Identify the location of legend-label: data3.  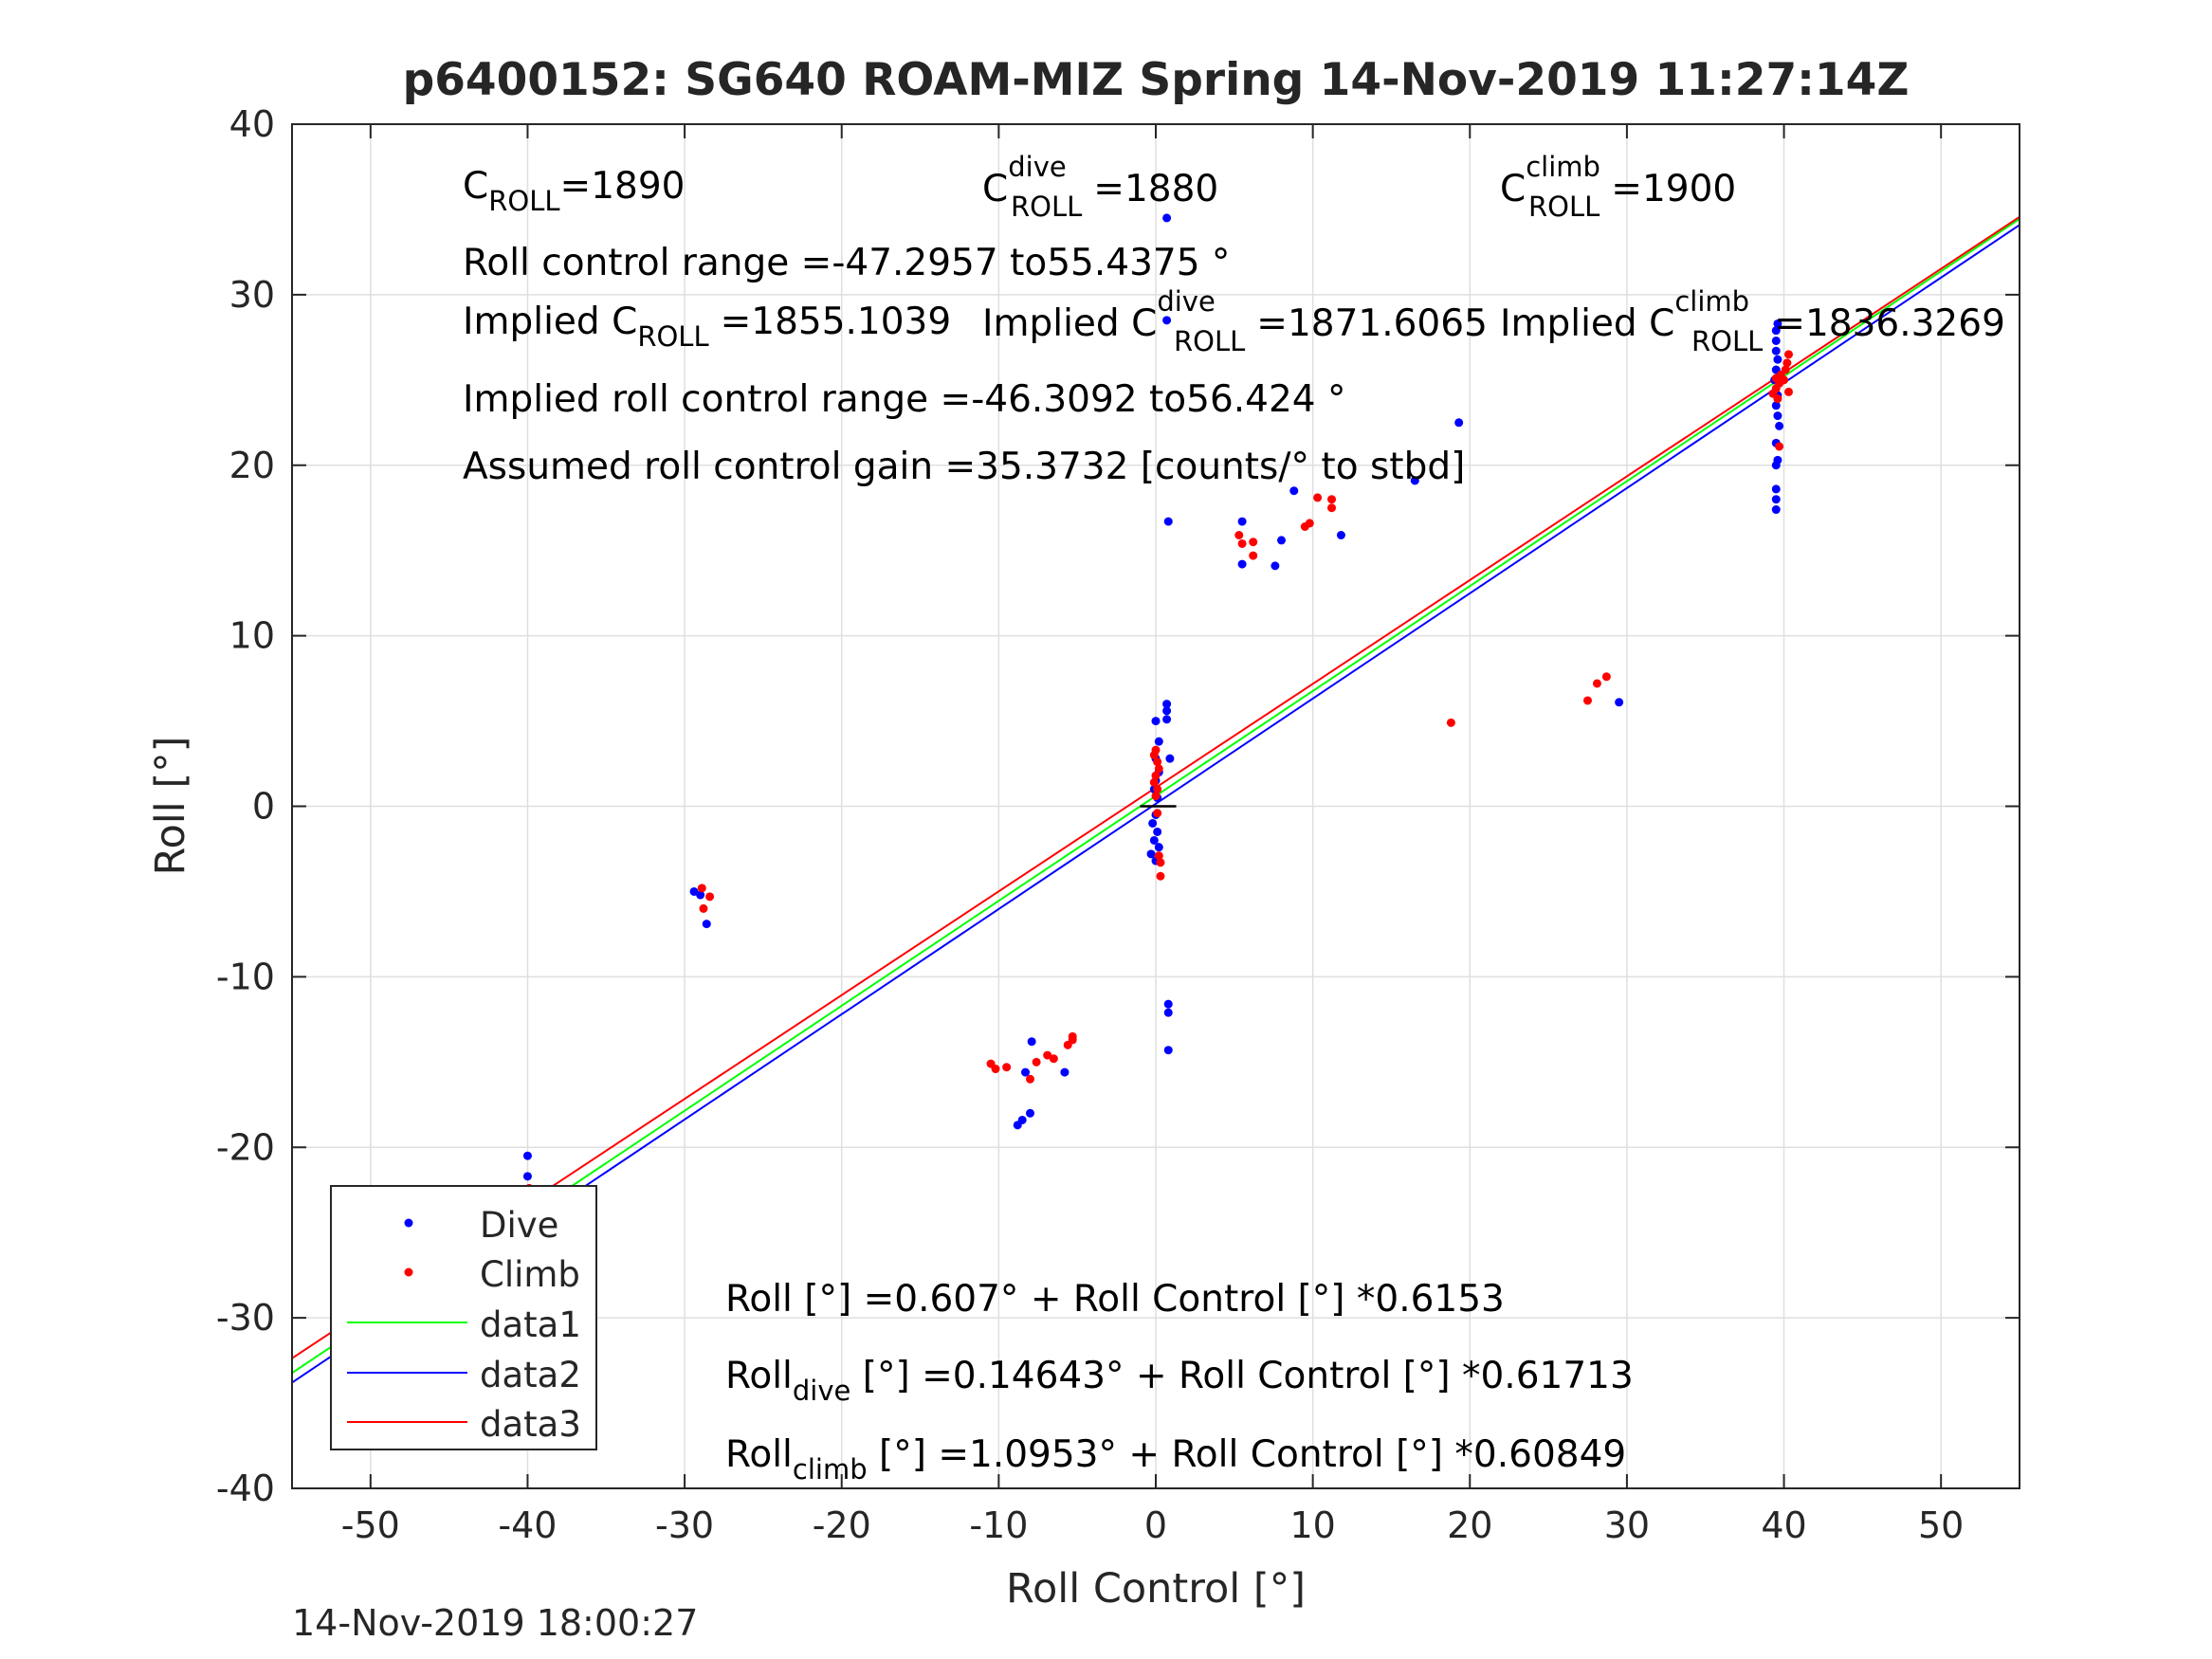
(530, 1424).